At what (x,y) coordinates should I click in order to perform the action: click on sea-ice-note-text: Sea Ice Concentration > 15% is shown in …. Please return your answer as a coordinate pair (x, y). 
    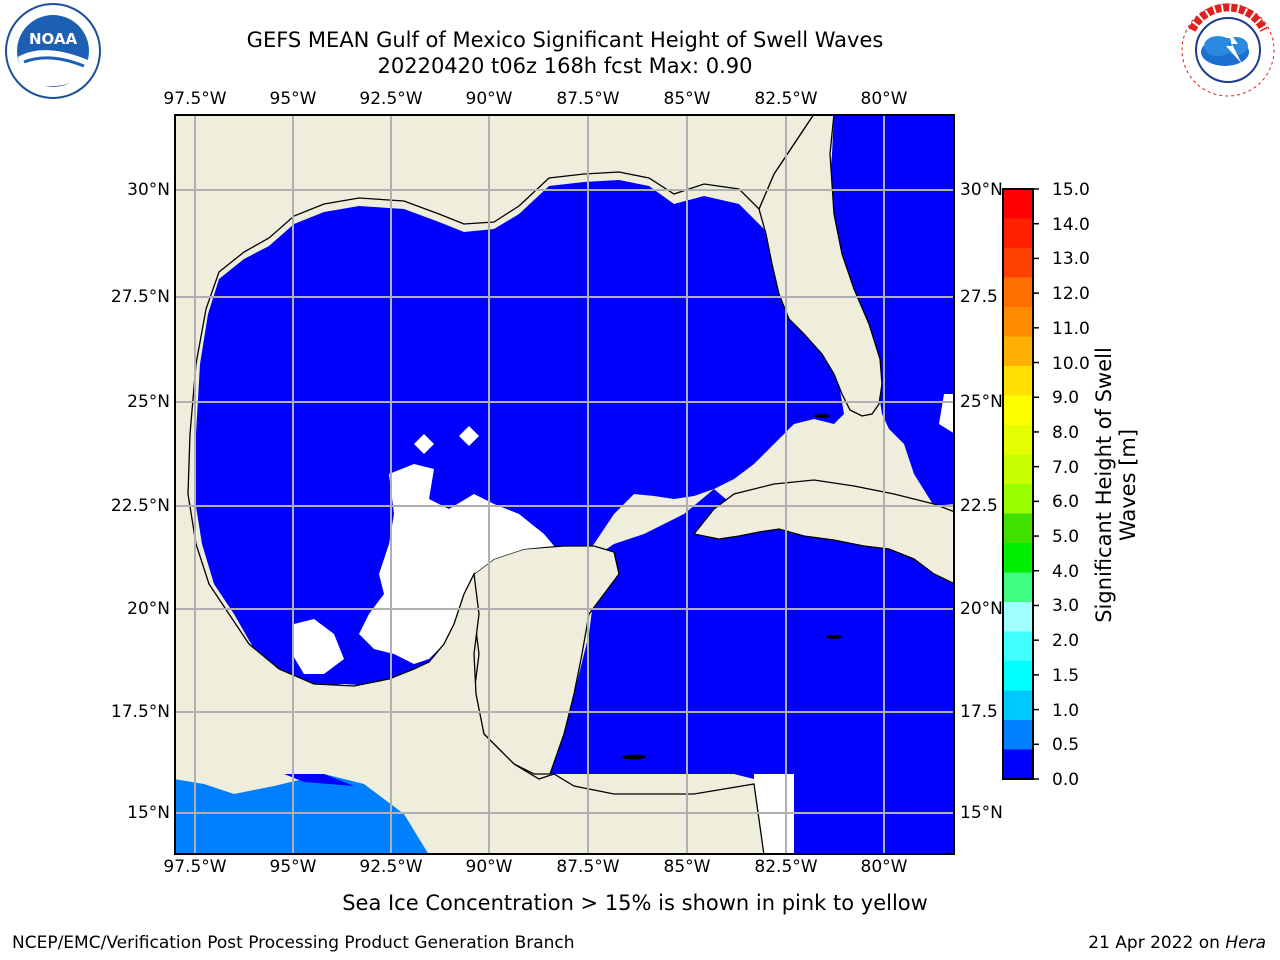
    Looking at the image, I should click on (635, 903).